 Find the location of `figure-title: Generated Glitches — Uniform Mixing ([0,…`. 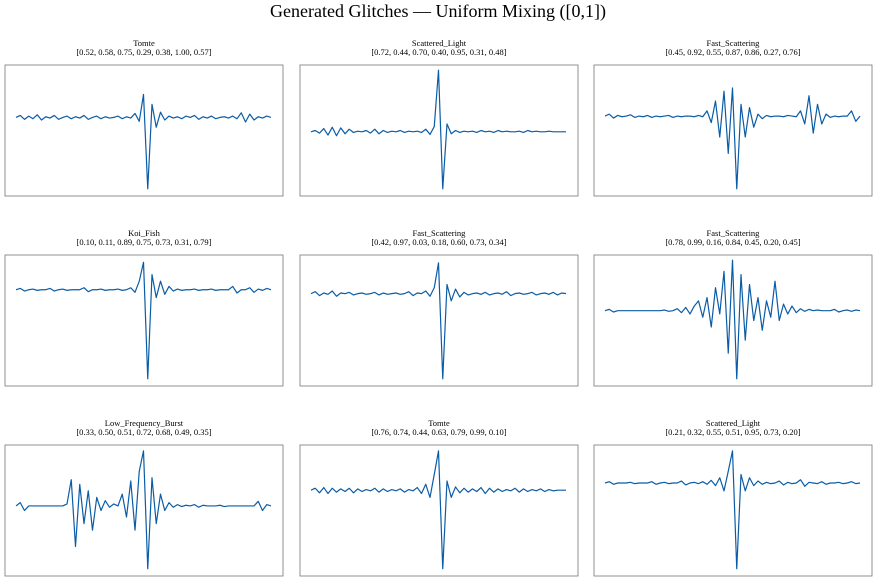

figure-title: Generated Glitches — Uniform Mixing ([0,… is located at coordinates (438, 11).